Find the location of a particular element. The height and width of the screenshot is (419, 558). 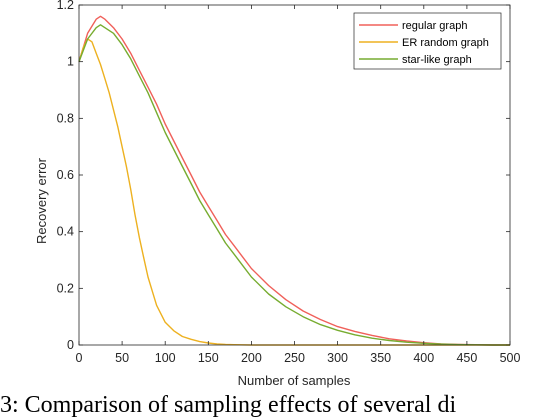

y-tick-label: 0.8 is located at coordinates (65, 118).